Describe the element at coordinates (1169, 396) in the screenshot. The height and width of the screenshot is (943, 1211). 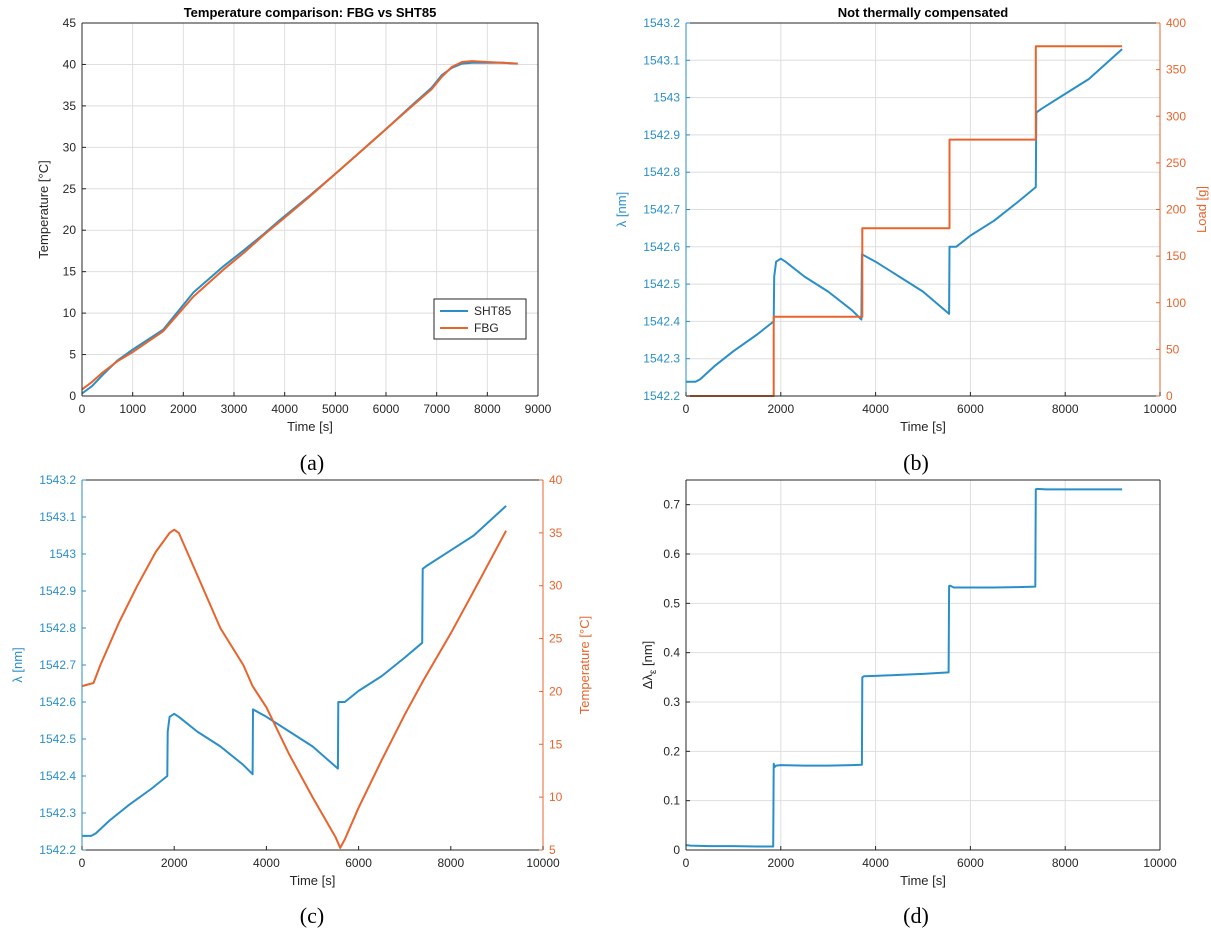
I see `y2-tick-label: 0` at that location.